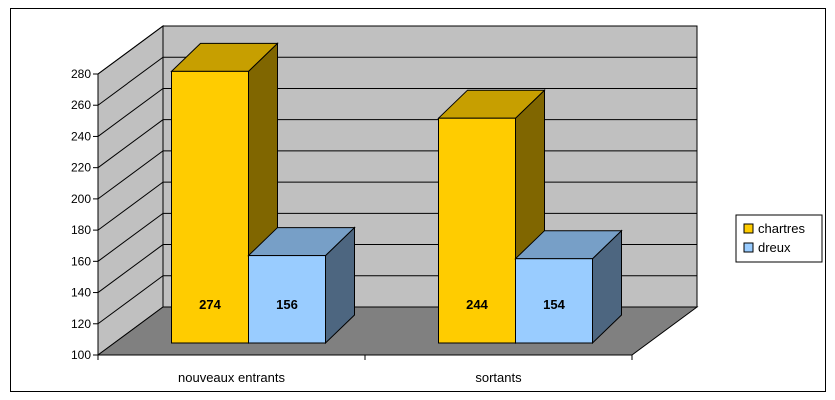 Image resolution: width=835 pixels, height=400 pixels. What do you see at coordinates (81, 74) in the screenshot?
I see `y-tick-label: 280` at bounding box center [81, 74].